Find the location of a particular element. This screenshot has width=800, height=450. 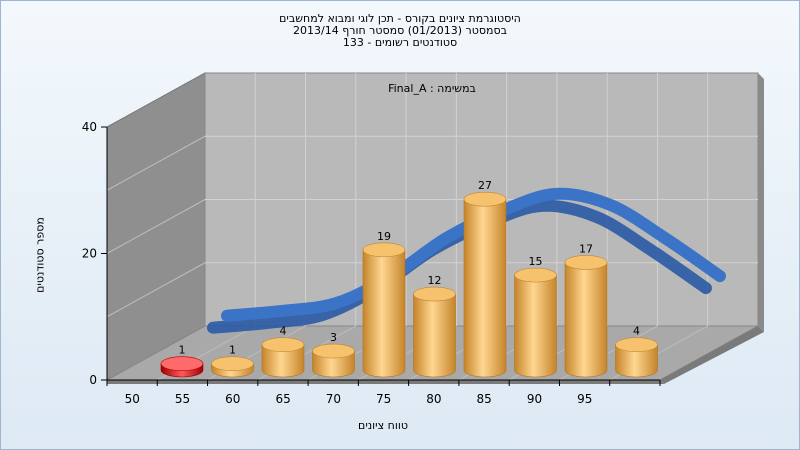

bar-70: 19 is located at coordinates (384, 304).